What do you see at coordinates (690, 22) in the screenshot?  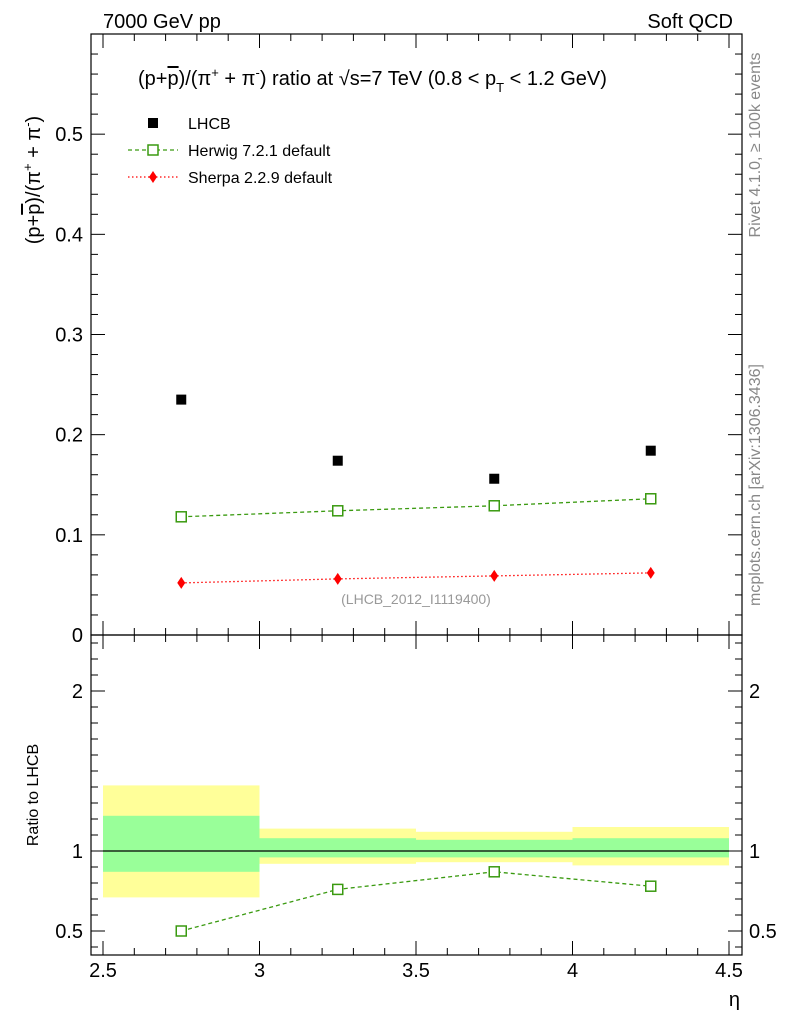 I see `header-right: Soft QCD` at bounding box center [690, 22].